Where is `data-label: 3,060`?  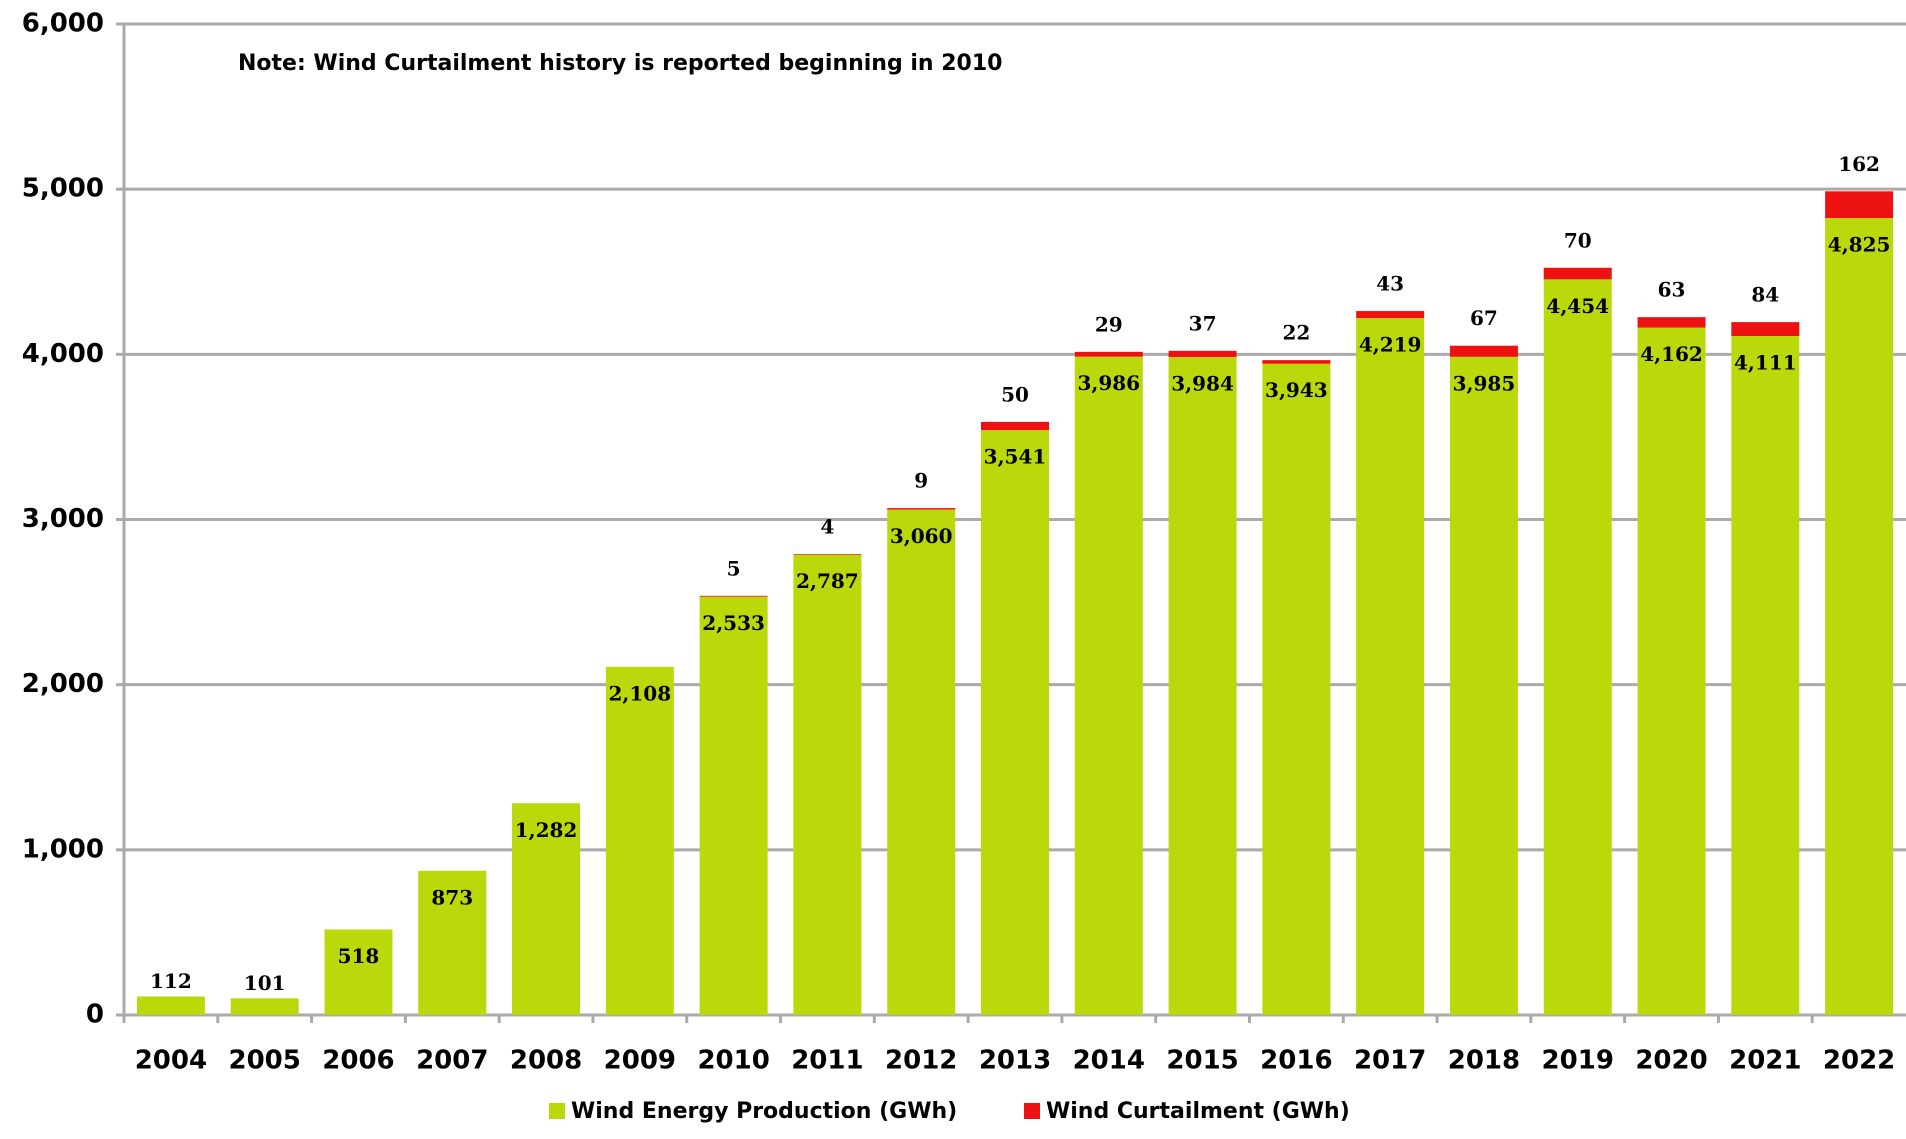
data-label: 3,060 is located at coordinates (921, 536).